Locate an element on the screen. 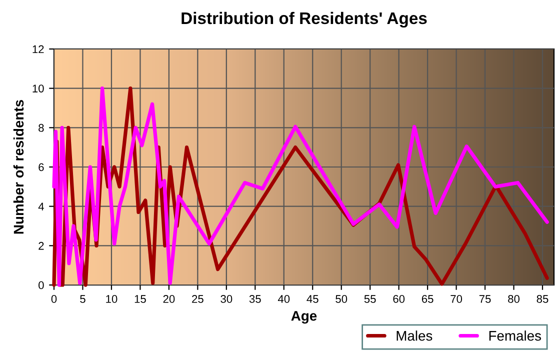 The height and width of the screenshot is (353, 560). x-tick-label: 5 is located at coordinates (83, 299).